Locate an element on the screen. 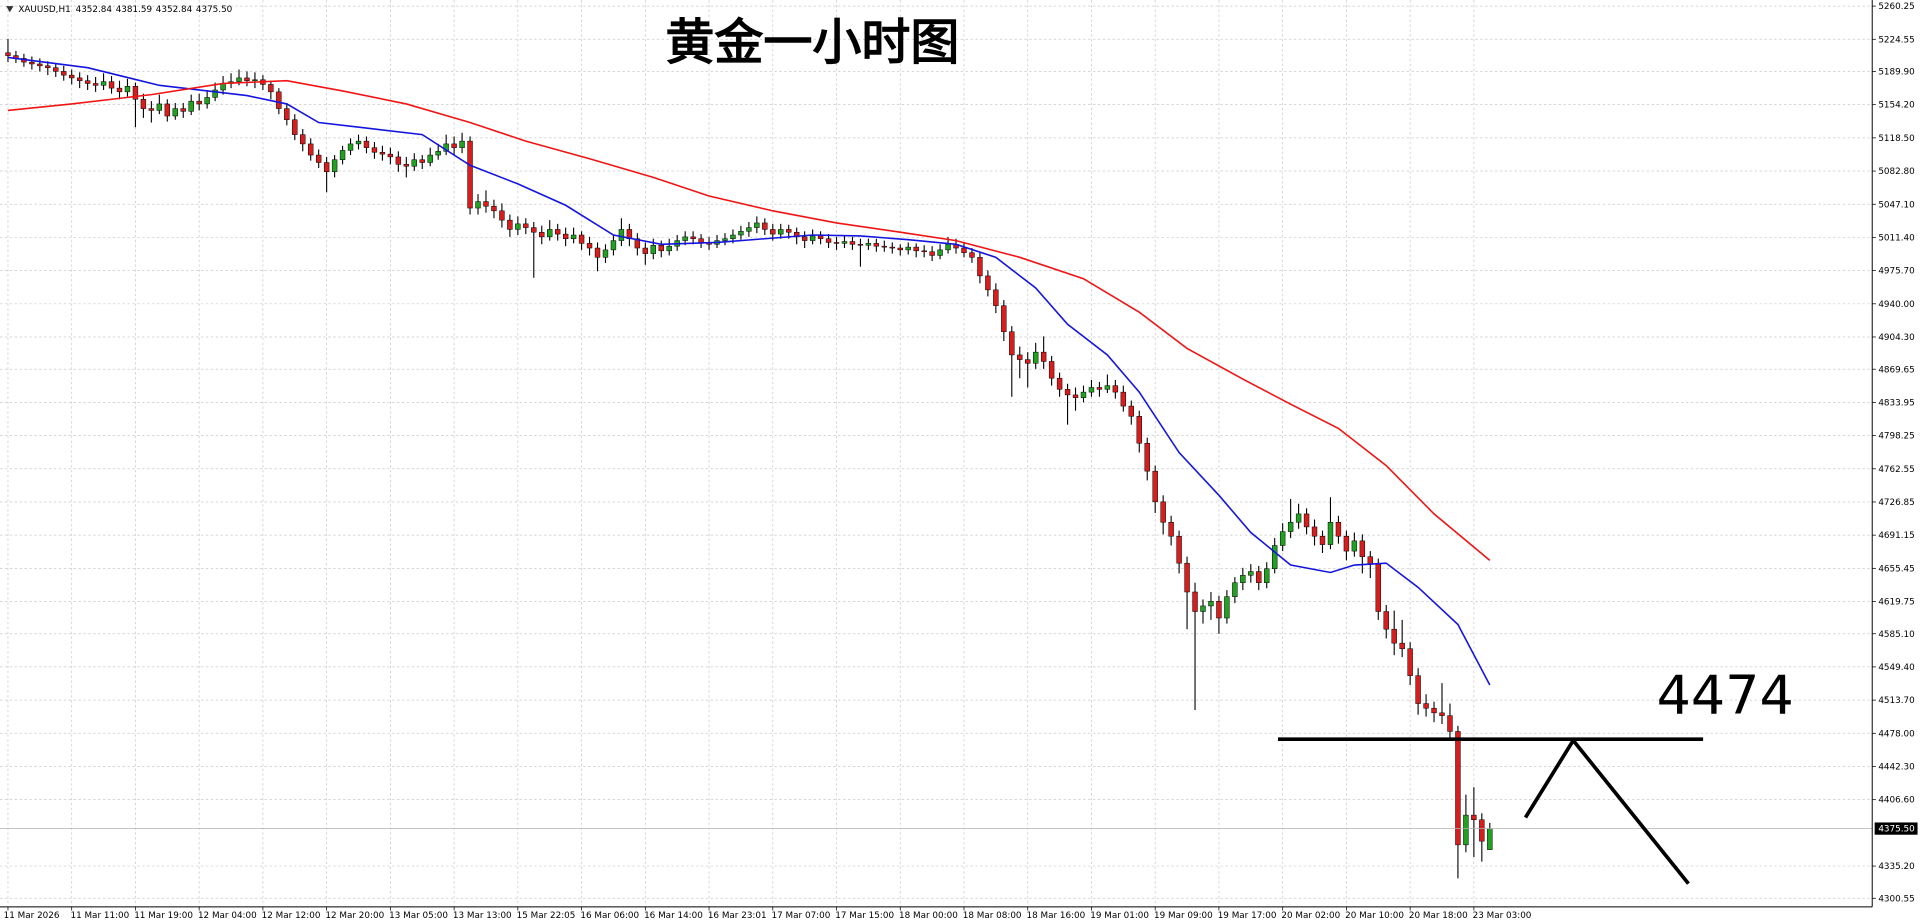 The width and height of the screenshot is (1920, 924). x-tick-label: 18 Mar 08:00 is located at coordinates (992, 916).